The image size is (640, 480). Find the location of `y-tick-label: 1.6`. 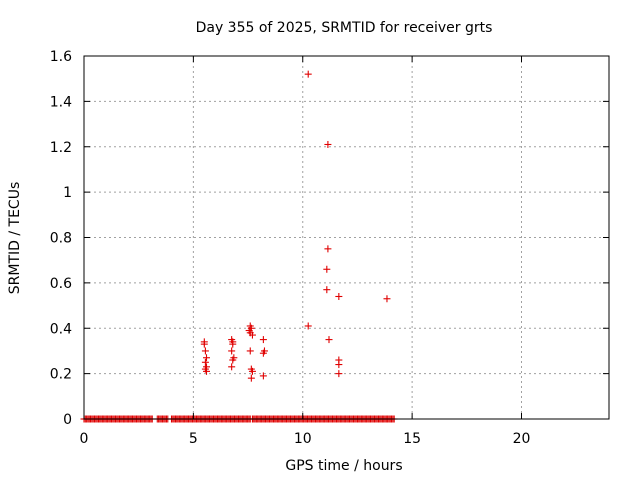

y-tick-label: 1.6 is located at coordinates (61, 57).